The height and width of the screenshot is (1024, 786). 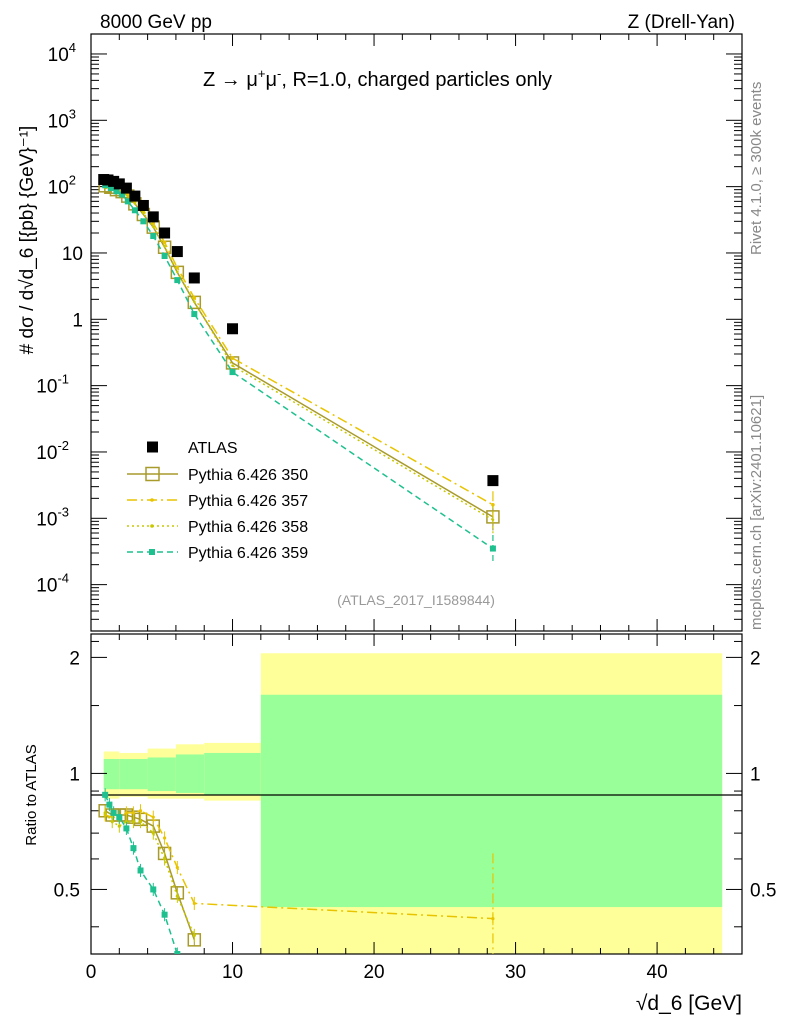 What do you see at coordinates (74, 774) in the screenshot?
I see `ratio-tick-label-left: 1` at bounding box center [74, 774].